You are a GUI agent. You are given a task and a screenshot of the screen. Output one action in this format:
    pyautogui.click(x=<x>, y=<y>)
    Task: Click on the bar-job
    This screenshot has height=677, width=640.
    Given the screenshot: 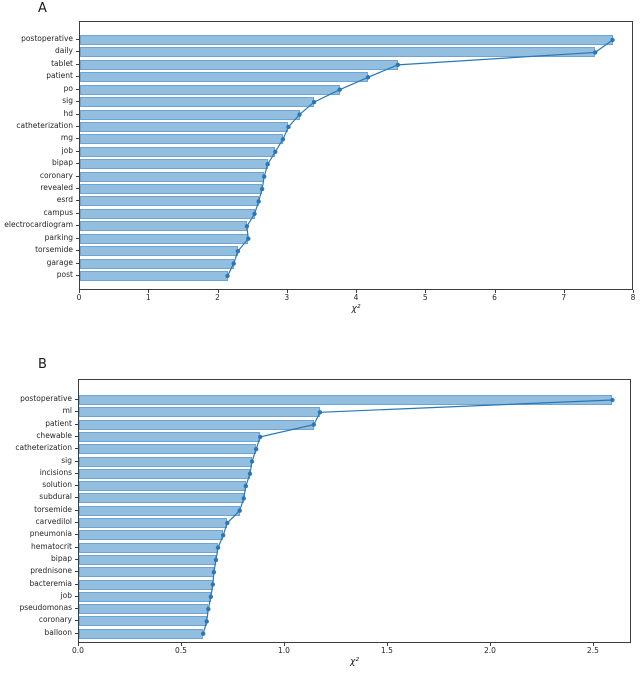 What is the action you would take?
    pyautogui.click(x=178, y=151)
    